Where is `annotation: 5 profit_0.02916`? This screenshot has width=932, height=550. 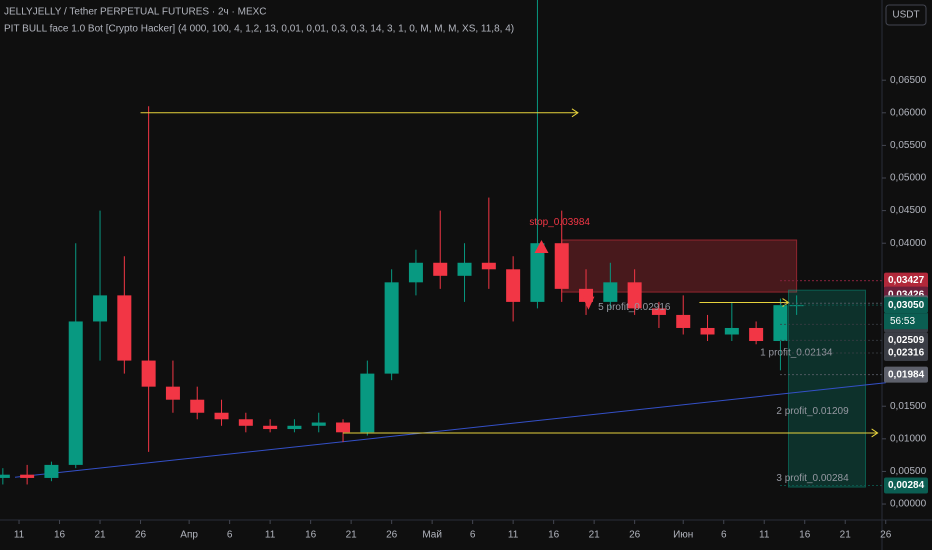 annotation: 5 profit_0.02916 is located at coordinates (634, 307).